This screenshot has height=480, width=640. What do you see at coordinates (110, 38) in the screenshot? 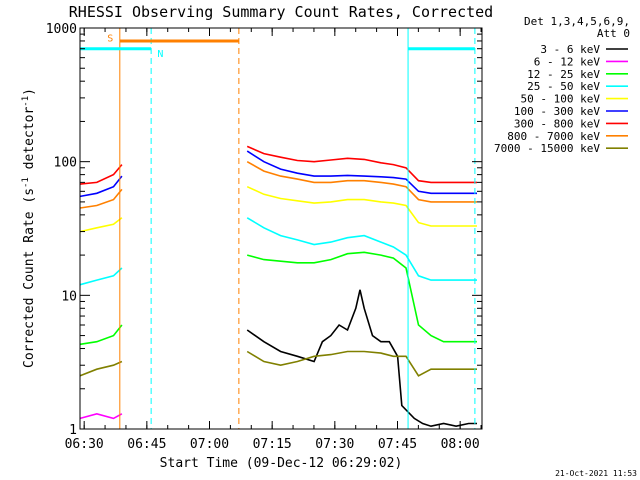
I see `flag-label: S` at bounding box center [110, 38].